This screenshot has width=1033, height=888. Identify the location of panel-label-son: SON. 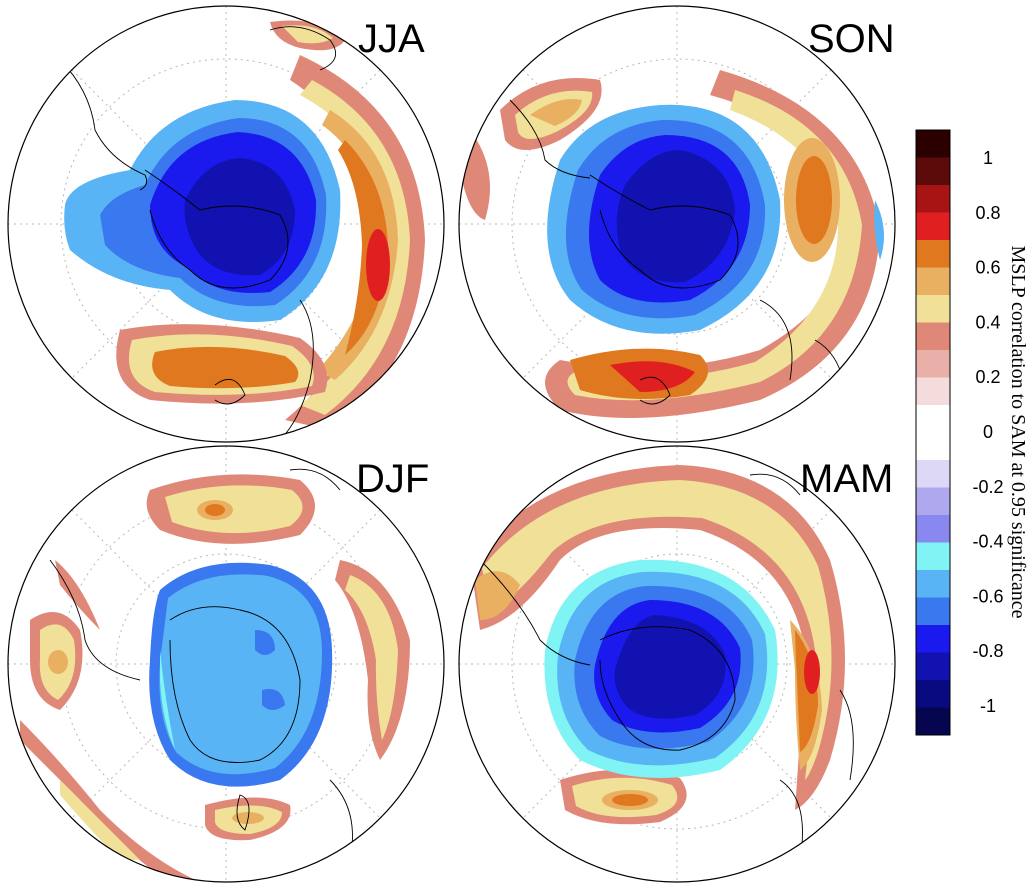
(851, 39).